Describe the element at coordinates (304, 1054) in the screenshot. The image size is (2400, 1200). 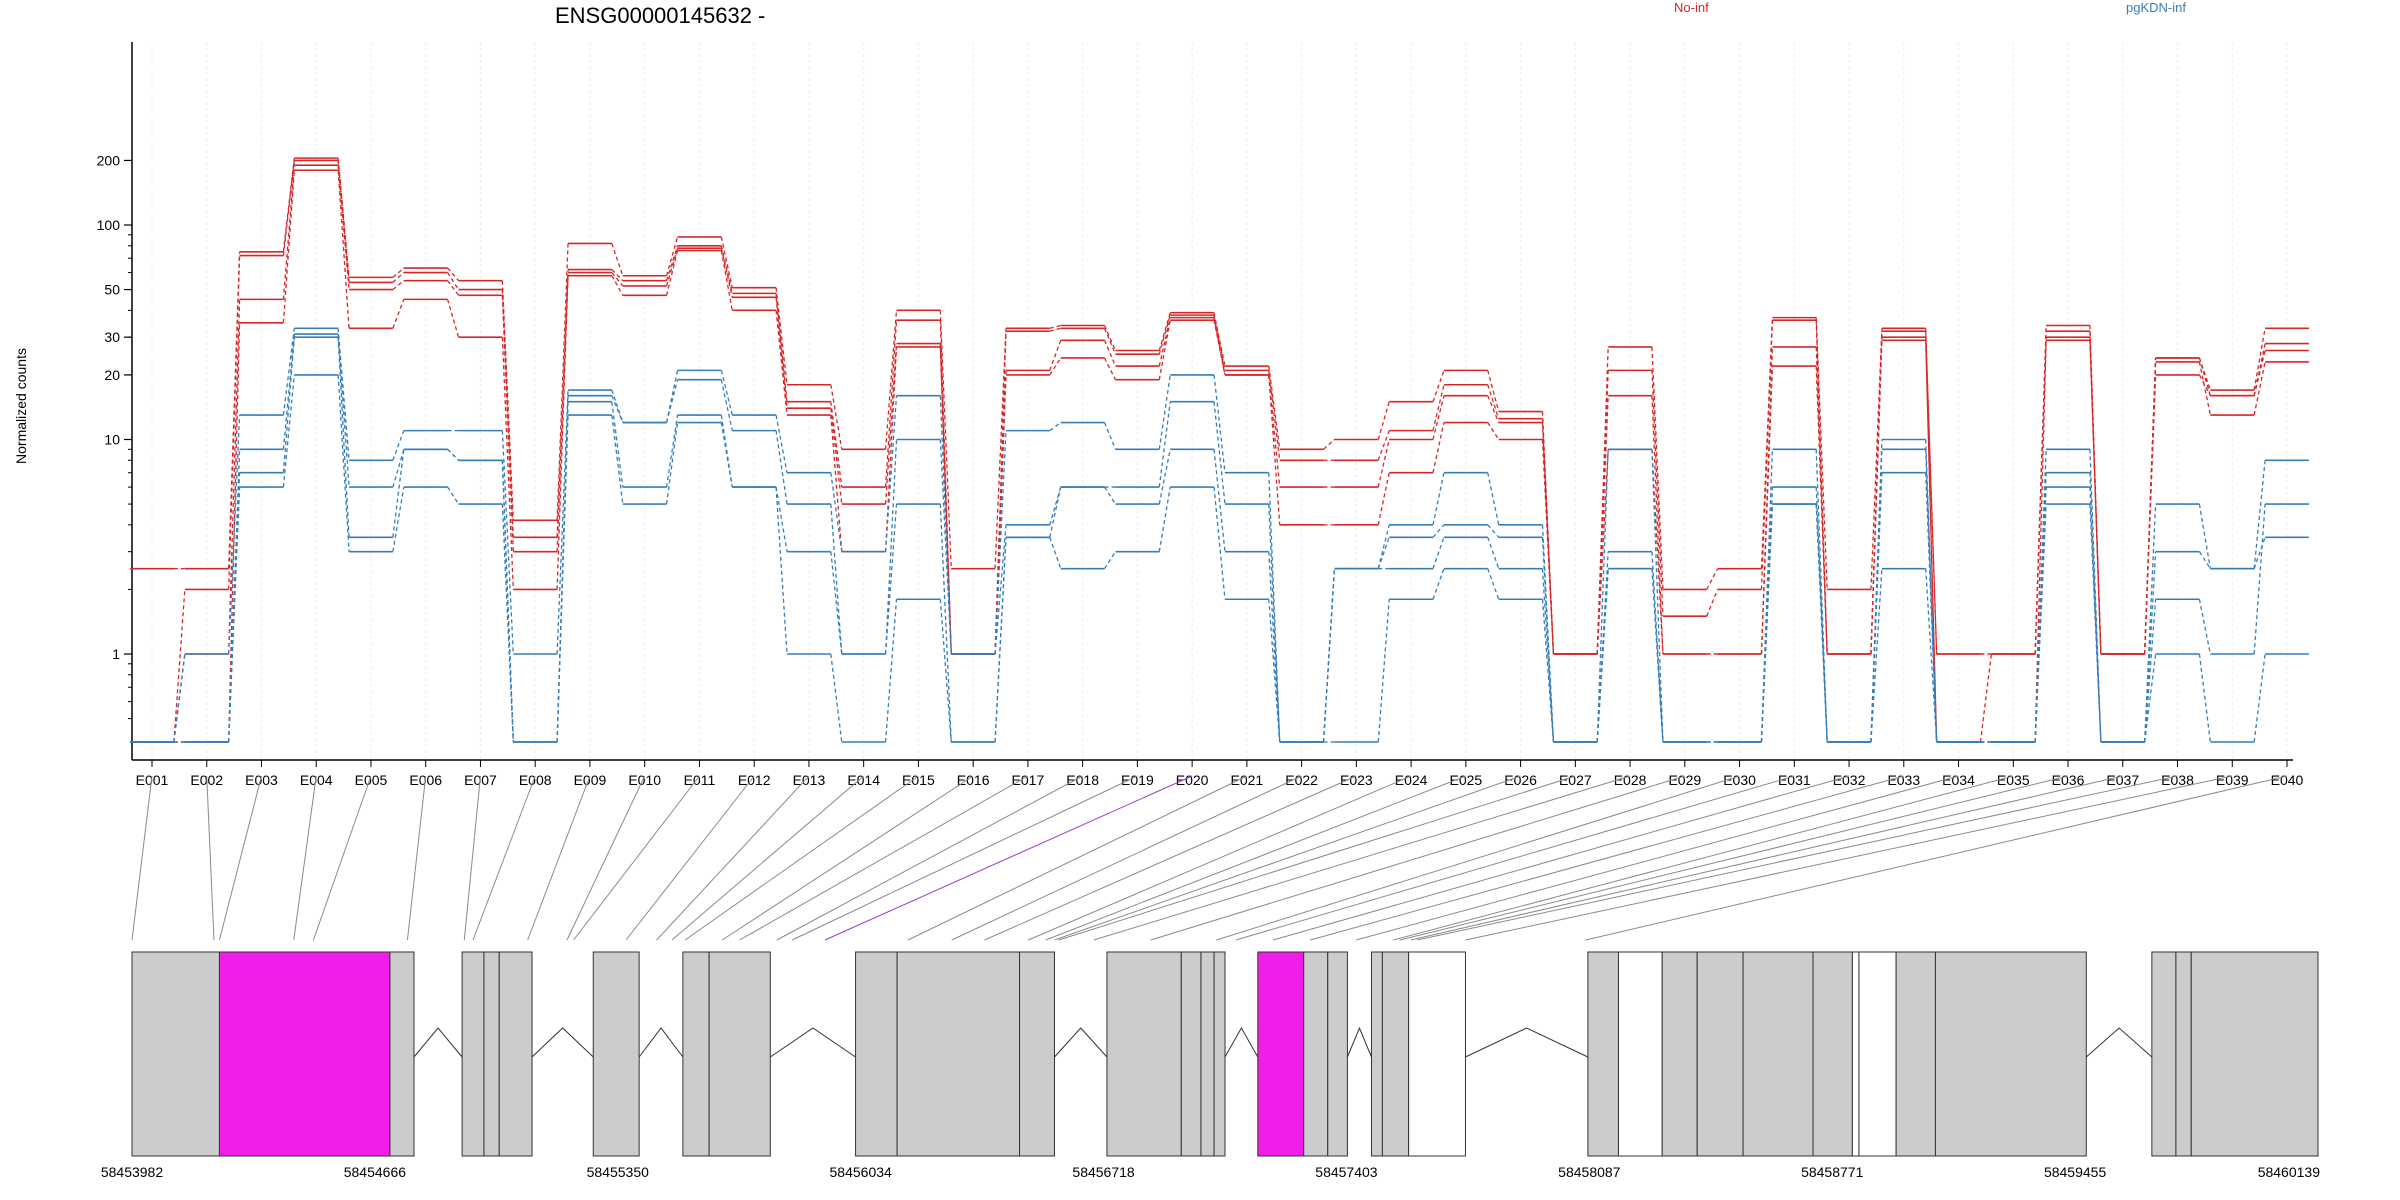
I see `highlighted-exon` at that location.